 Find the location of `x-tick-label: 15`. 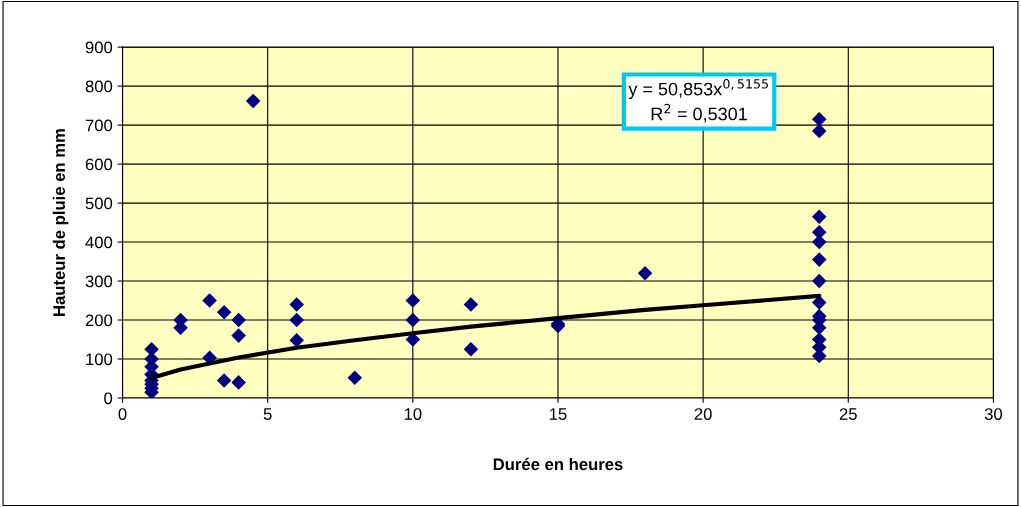

x-tick-label: 15 is located at coordinates (558, 414).